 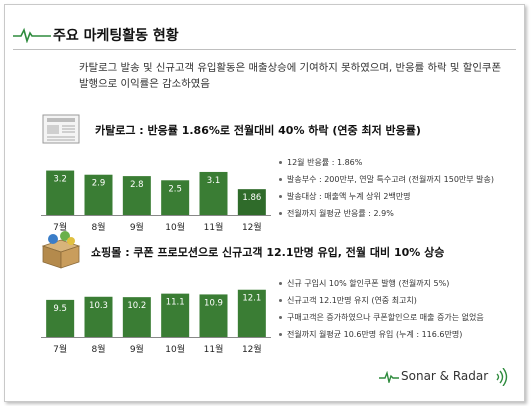 What do you see at coordinates (264, 49) in the screenshot?
I see `title-divider` at bounding box center [264, 49].